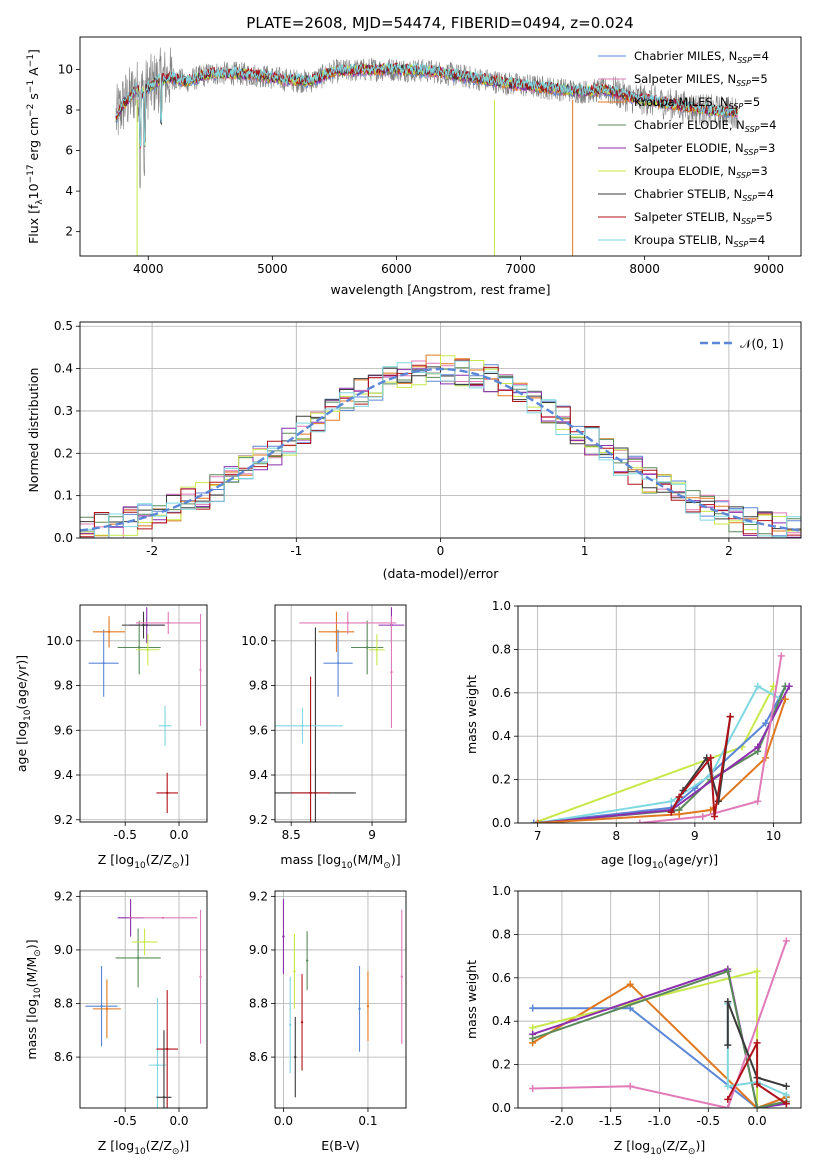 The width and height of the screenshot is (819, 1170). I want to click on x-axis-label-part: mass [log, so click(310, 859).